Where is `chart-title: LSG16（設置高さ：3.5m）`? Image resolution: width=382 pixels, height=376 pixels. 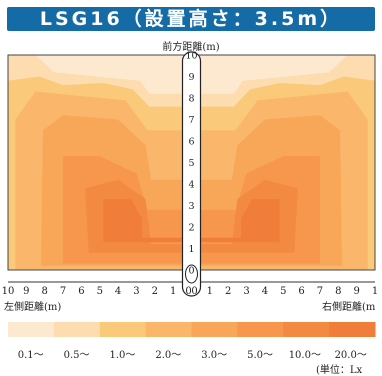 chart-title: LSG16（設置高さ：3.5m） is located at coordinates (191, 19).